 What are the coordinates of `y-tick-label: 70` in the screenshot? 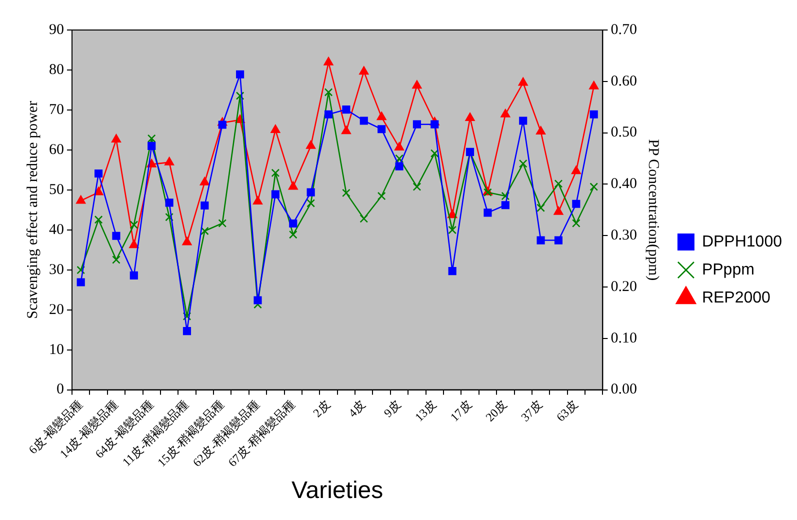 It's located at (56, 110).